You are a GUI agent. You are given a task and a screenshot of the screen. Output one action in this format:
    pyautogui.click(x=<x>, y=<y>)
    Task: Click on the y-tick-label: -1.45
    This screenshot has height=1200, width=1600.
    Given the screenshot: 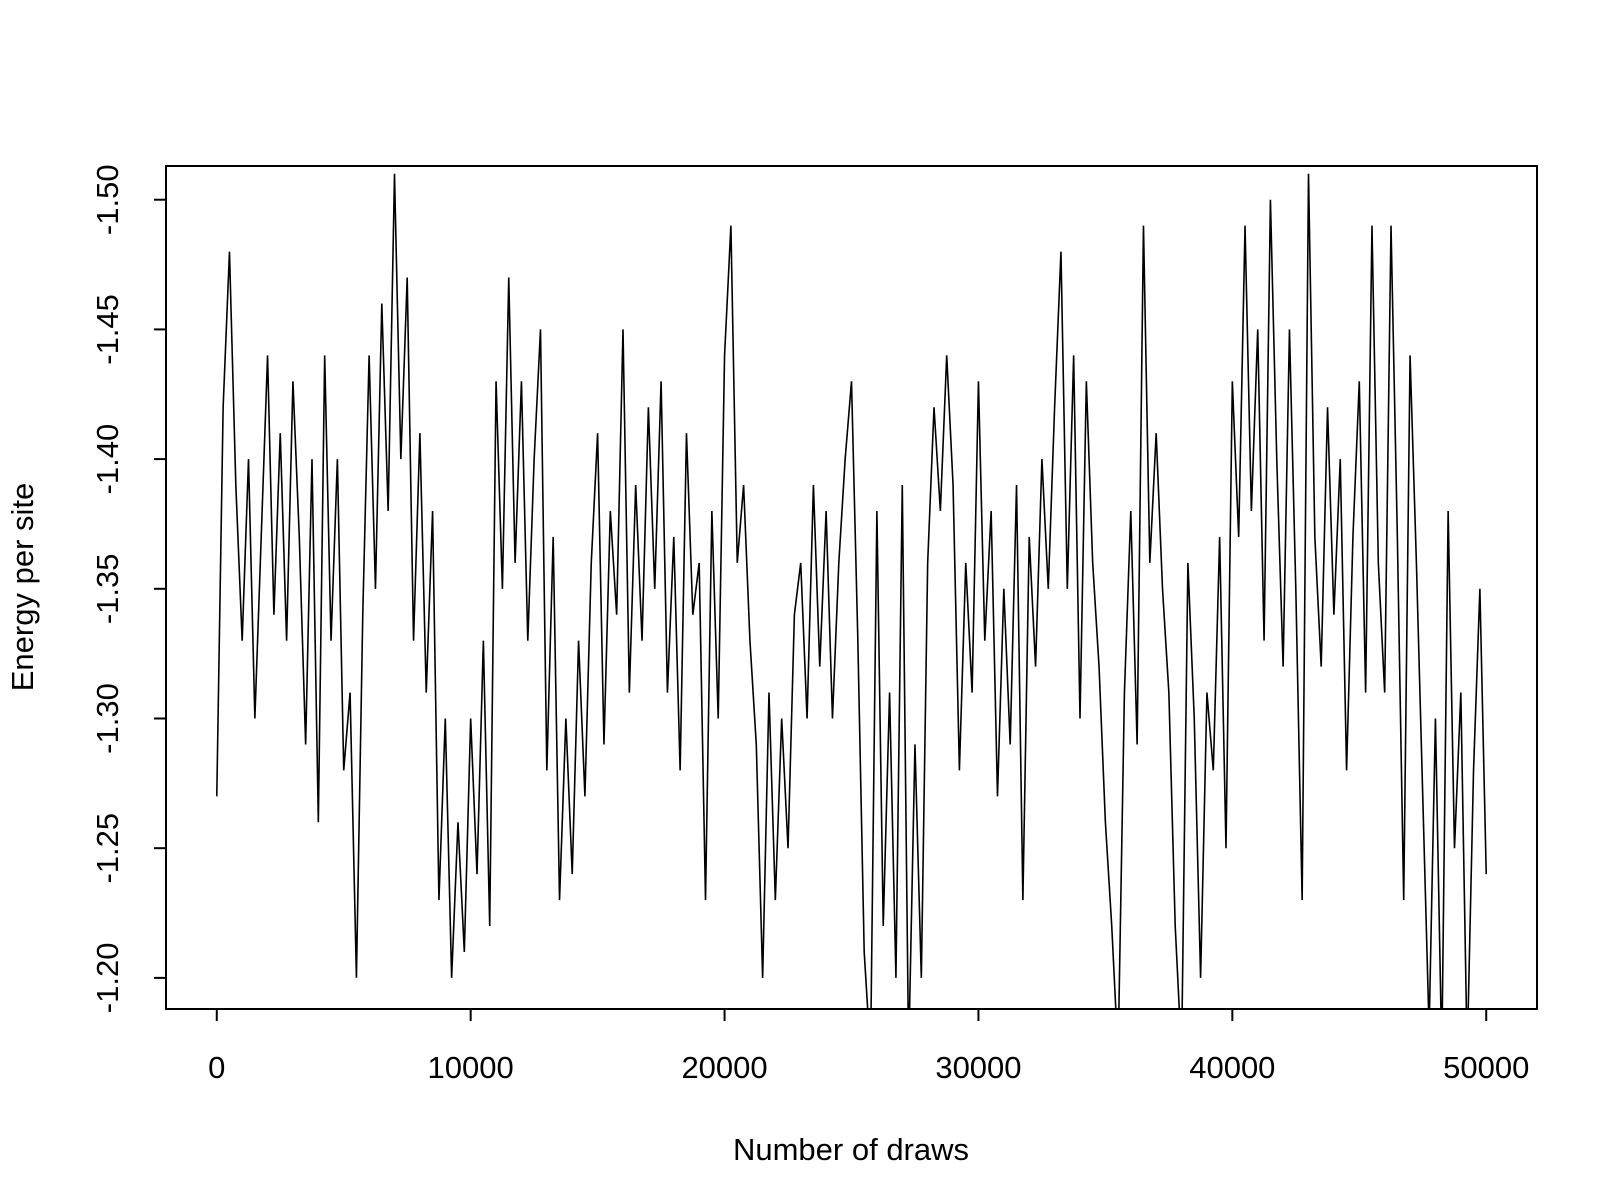 What is the action you would take?
    pyautogui.click(x=107, y=329)
    